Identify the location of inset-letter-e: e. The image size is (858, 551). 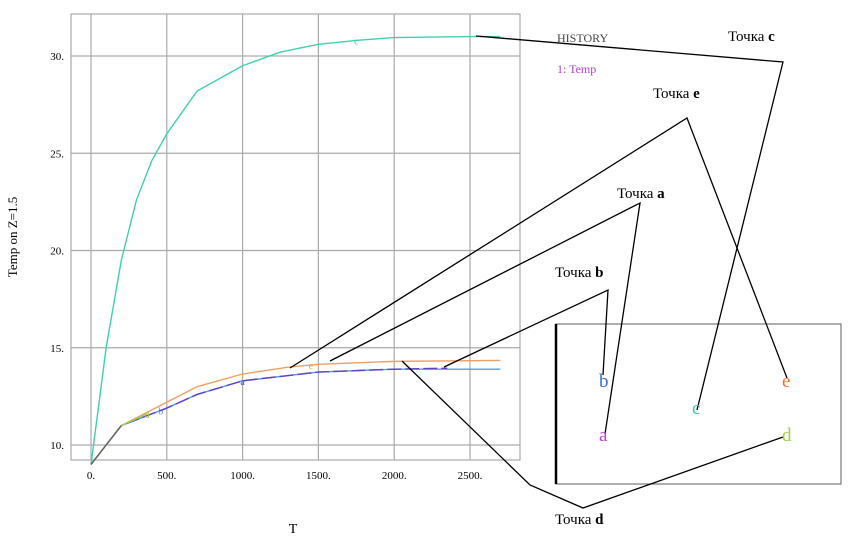
(786, 381).